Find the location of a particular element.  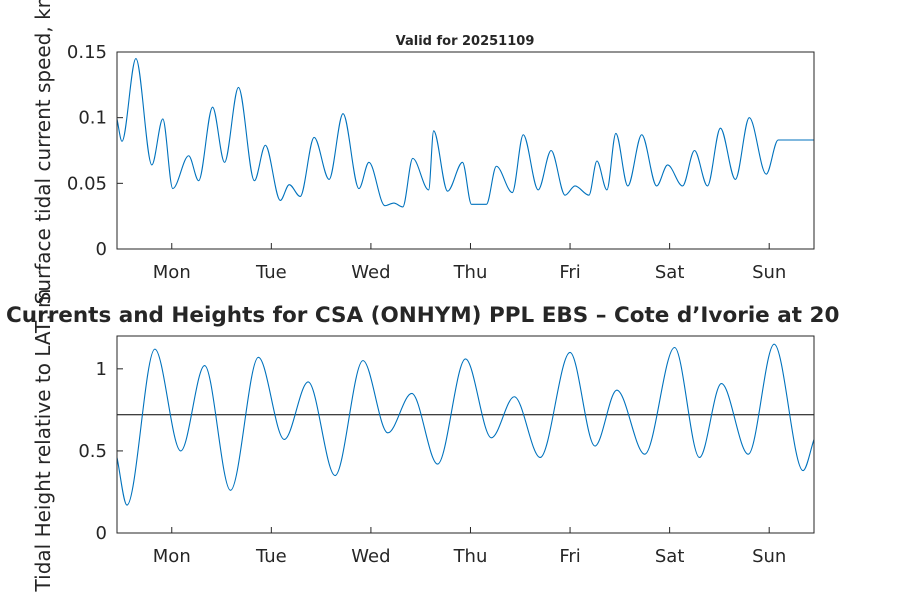

current-y-tick-label: 0.1 is located at coordinates (92, 118).